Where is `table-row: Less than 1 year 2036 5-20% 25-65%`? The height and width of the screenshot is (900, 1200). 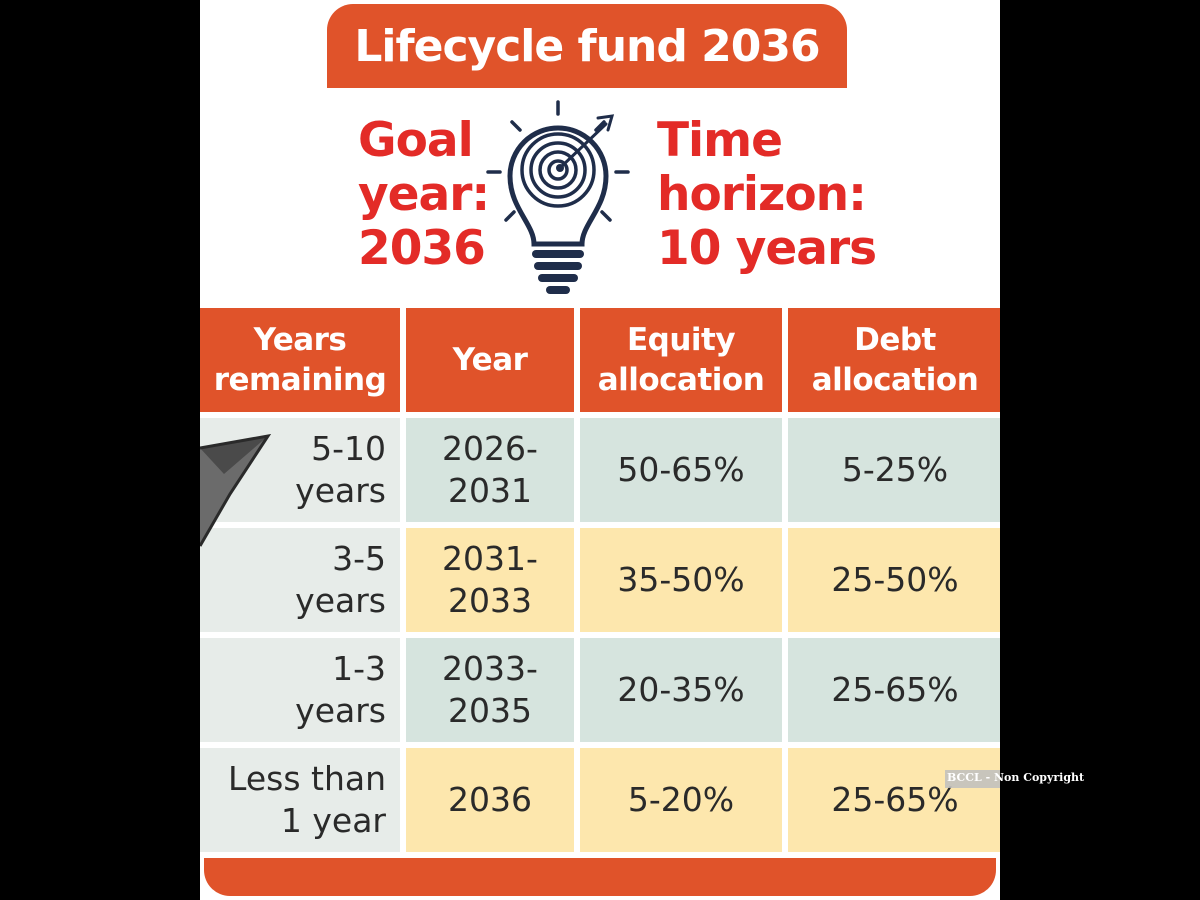
table-row: Less than 1 year 2036 5-20% 25-65% is located at coordinates (600, 800).